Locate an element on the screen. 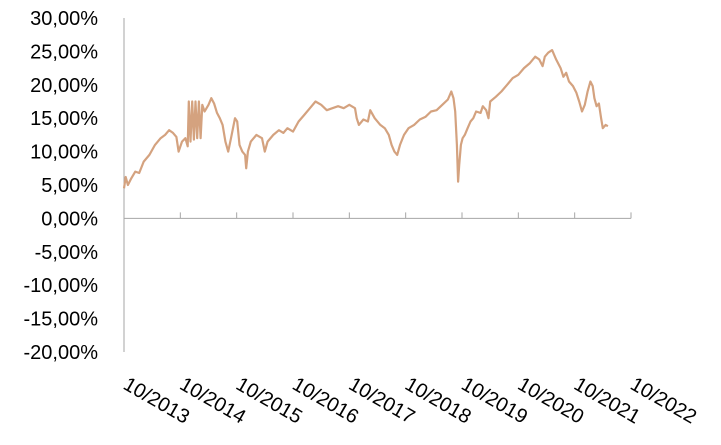 Image resolution: width=721 pixels, height=445 pixels. y-tick-label: 0,00% is located at coordinates (69, 219).